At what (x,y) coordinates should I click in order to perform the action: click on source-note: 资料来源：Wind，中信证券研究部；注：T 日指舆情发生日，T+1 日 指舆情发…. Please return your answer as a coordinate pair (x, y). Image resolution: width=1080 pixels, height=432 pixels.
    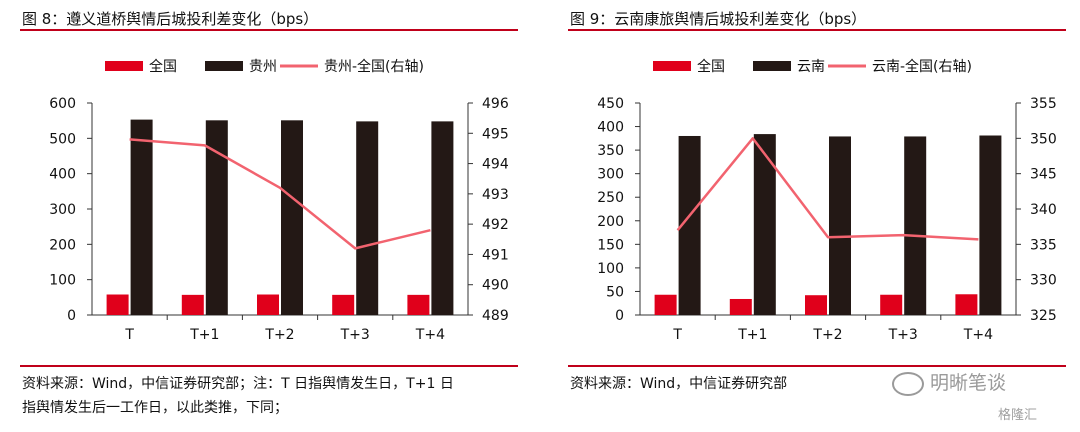
    Looking at the image, I should click on (272, 396).